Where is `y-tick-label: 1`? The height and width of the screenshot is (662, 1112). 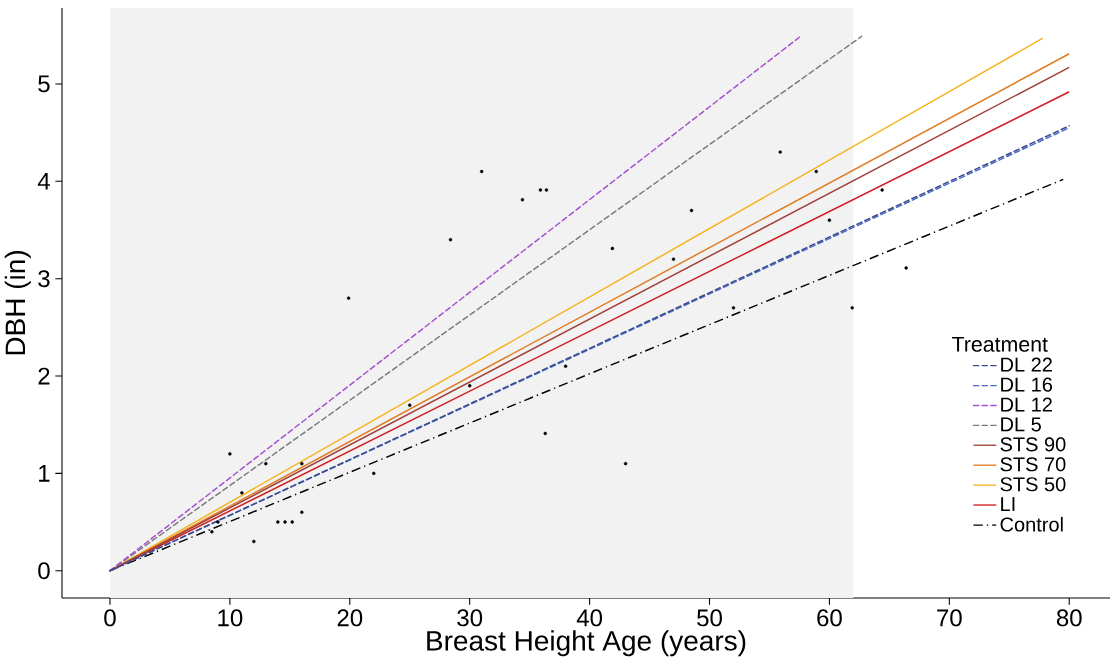 y-tick-label: 1 is located at coordinates (44, 473).